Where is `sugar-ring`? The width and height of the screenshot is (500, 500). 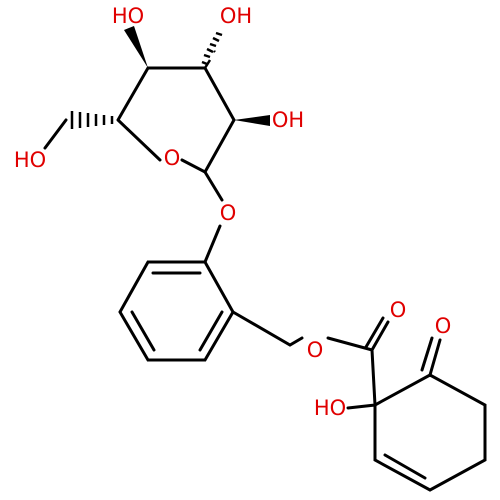
sugar-ring is located at coordinates (176, 120).